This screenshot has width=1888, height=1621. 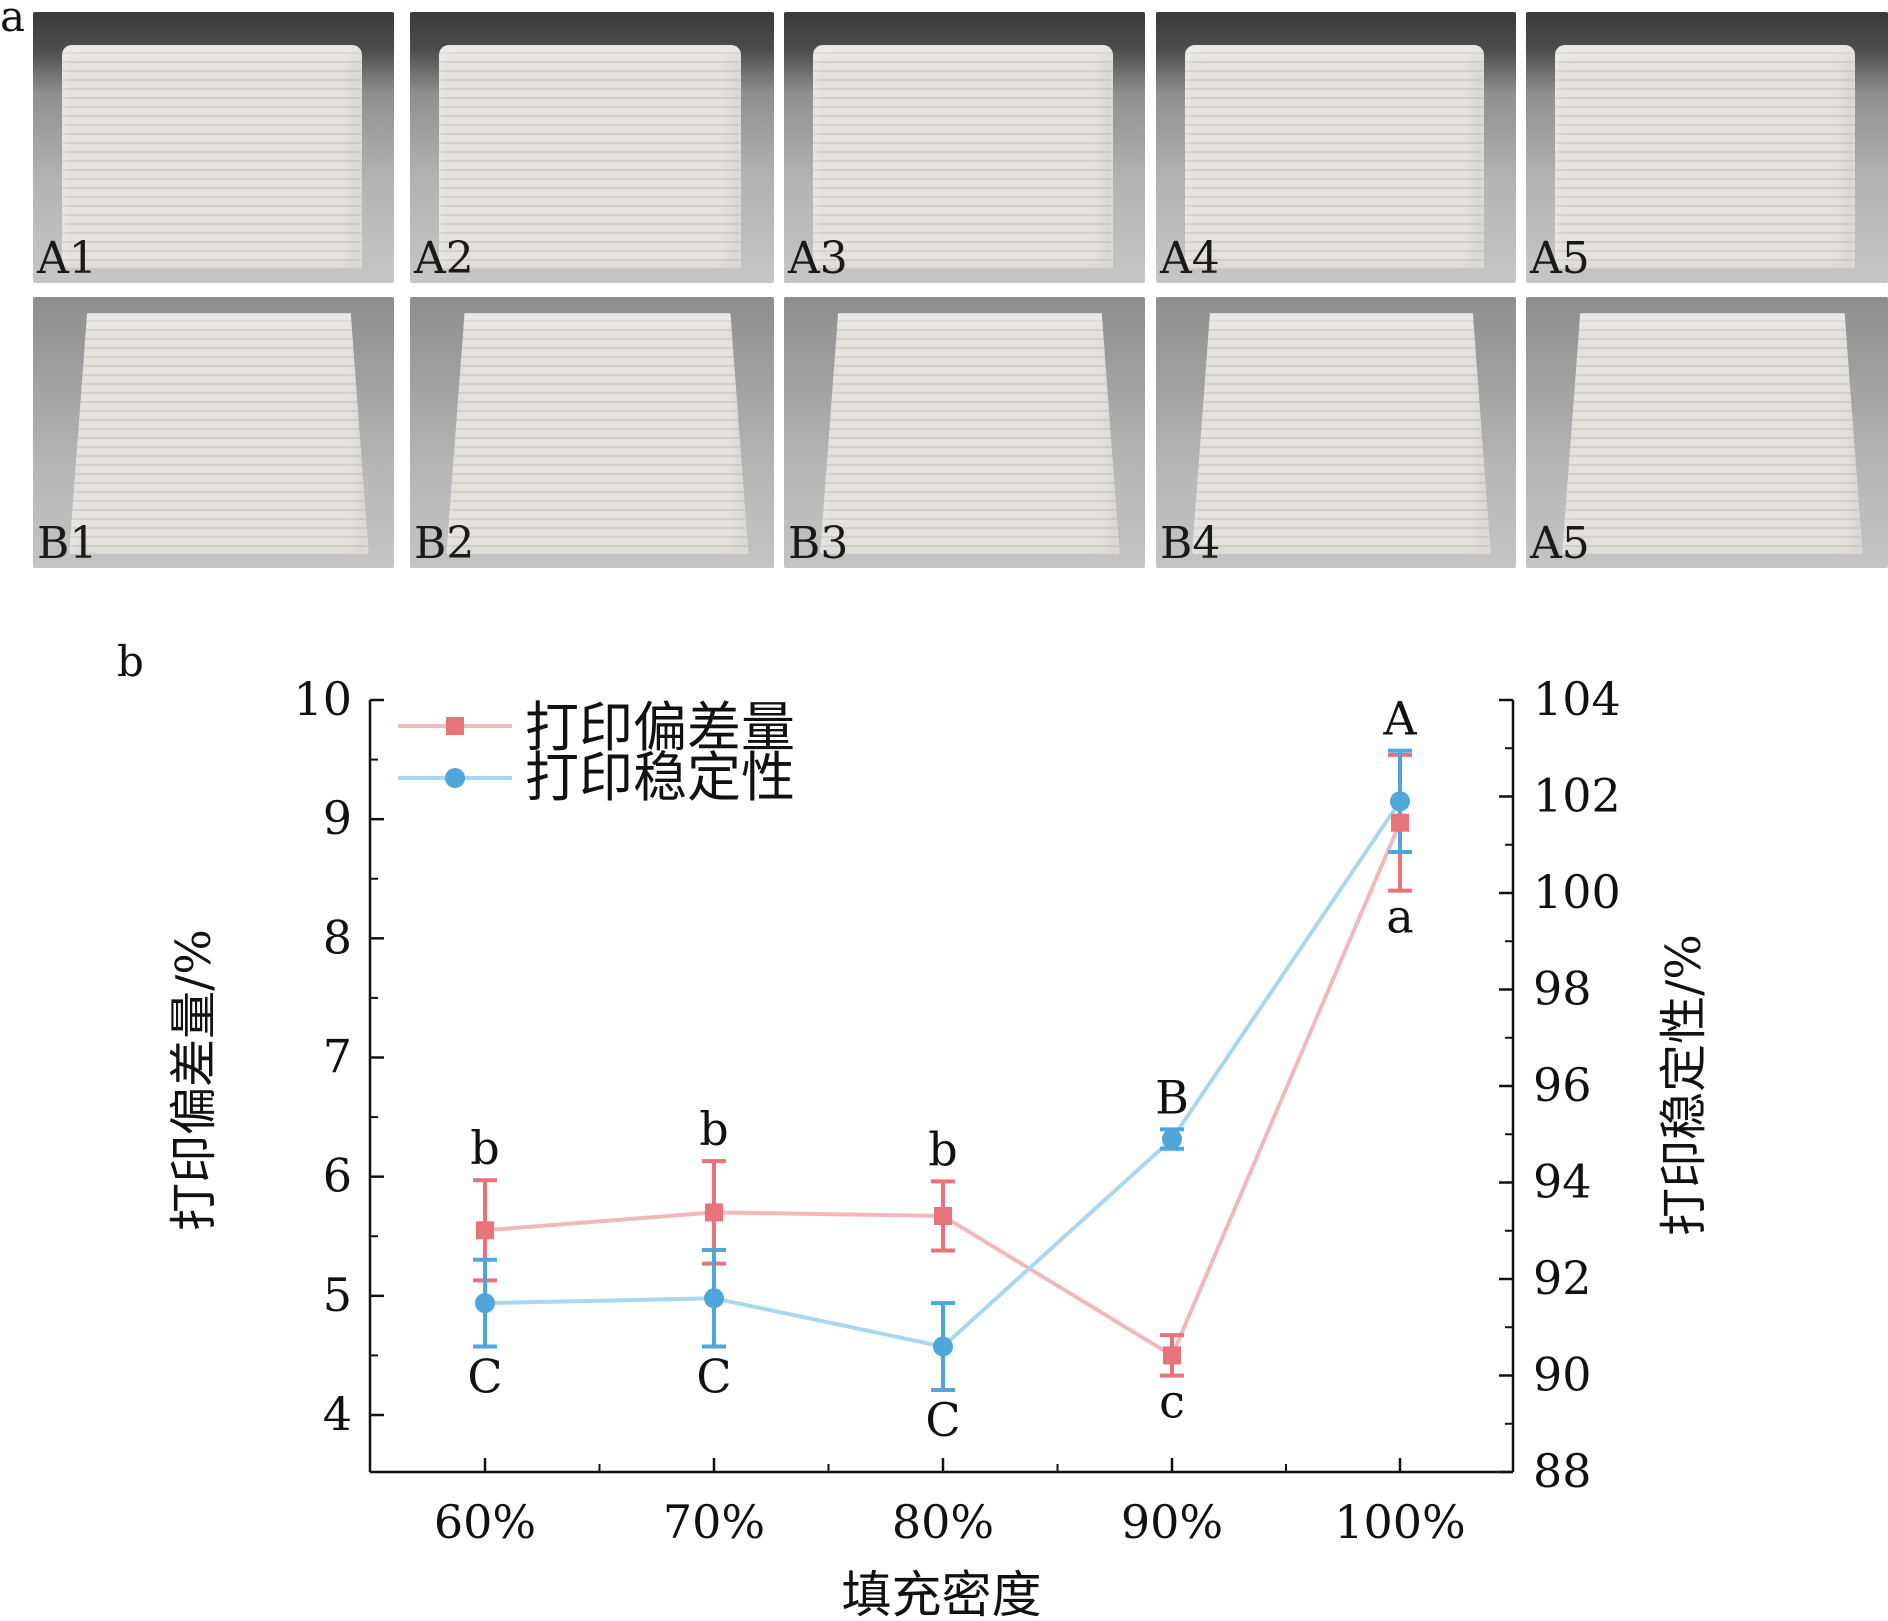 What do you see at coordinates (1399, 719) in the screenshot?
I see `stability-significance-label: A` at bounding box center [1399, 719].